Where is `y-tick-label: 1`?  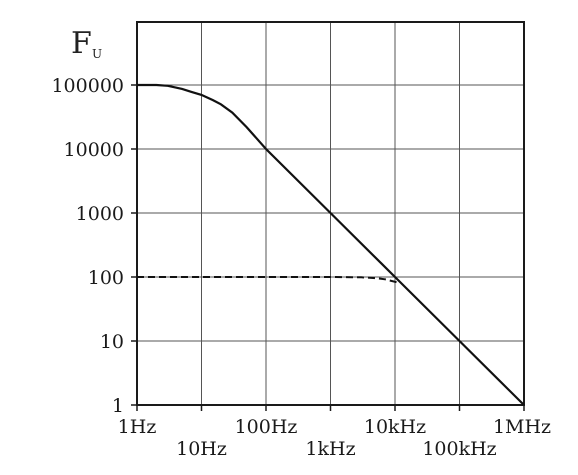 y-tick-label: 1 is located at coordinates (118, 406).